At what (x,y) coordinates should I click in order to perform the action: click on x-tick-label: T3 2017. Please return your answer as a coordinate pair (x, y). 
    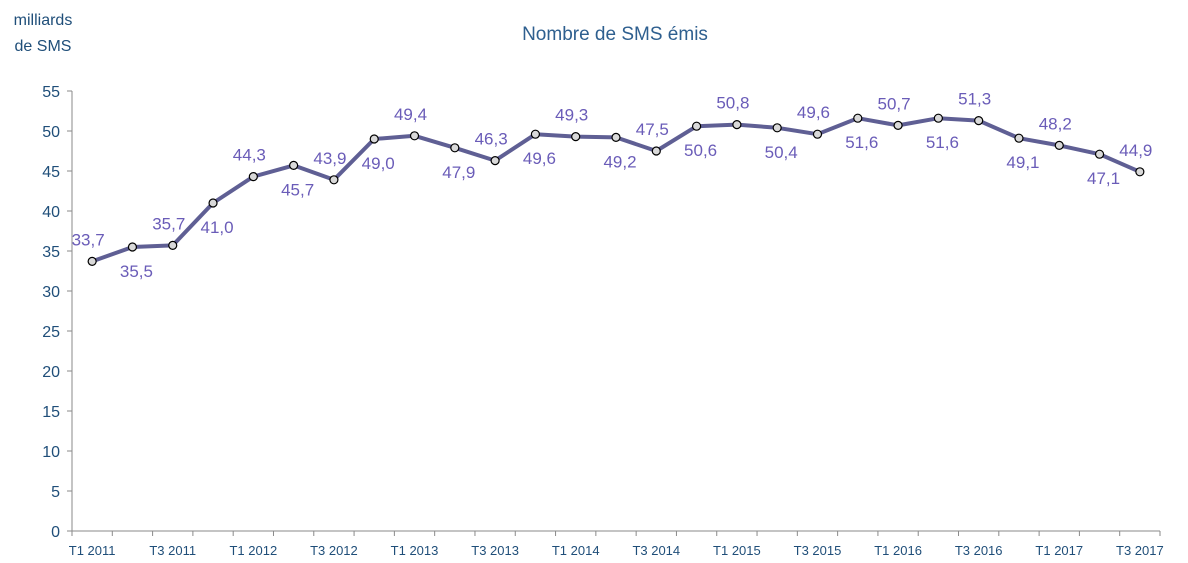
    Looking at the image, I should click on (1140, 550).